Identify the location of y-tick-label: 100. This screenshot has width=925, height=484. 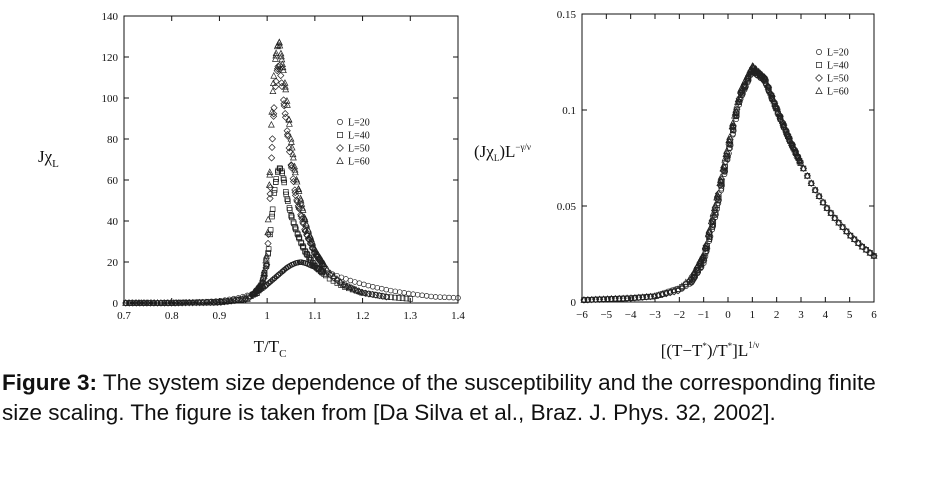
(110, 99).